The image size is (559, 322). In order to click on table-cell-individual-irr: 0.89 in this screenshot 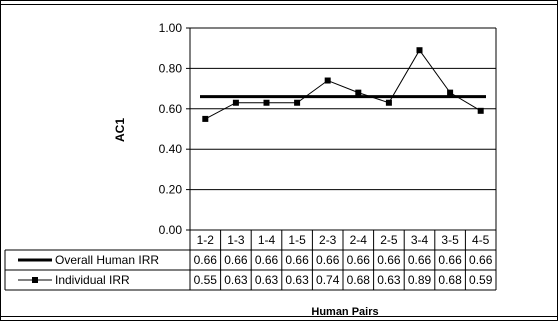, I will do `click(420, 280)`.